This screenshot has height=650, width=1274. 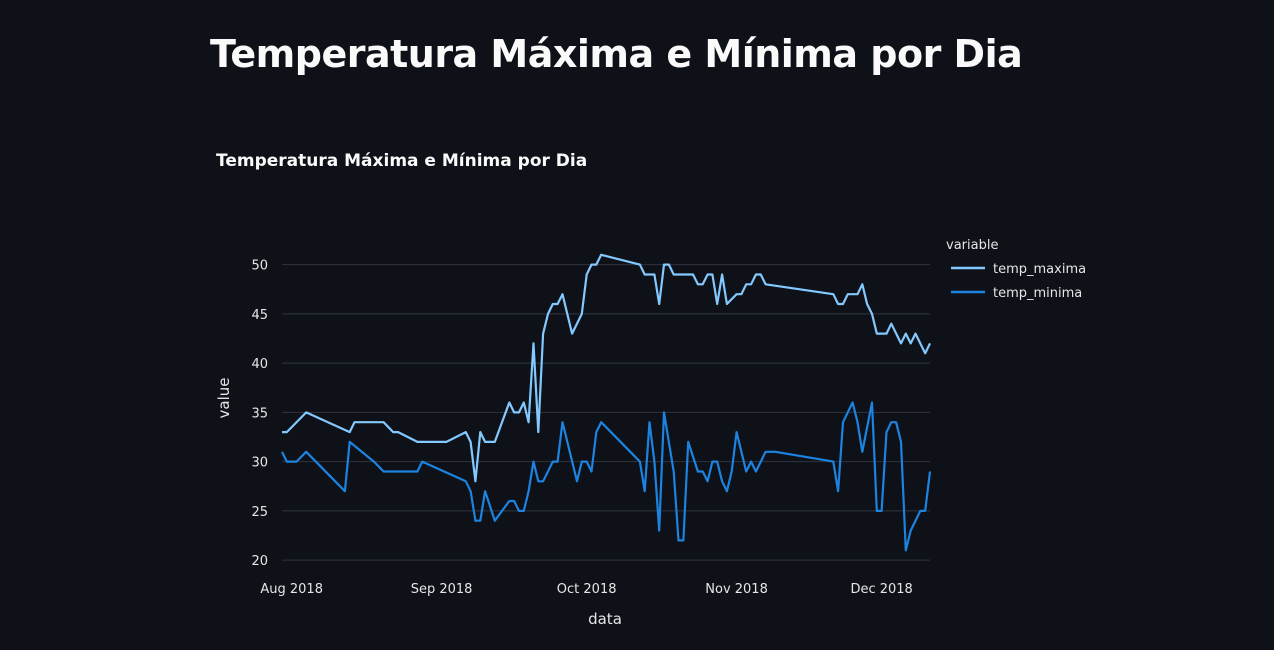 What do you see at coordinates (442, 589) in the screenshot?
I see `x-tick-label: Sep 2018` at bounding box center [442, 589].